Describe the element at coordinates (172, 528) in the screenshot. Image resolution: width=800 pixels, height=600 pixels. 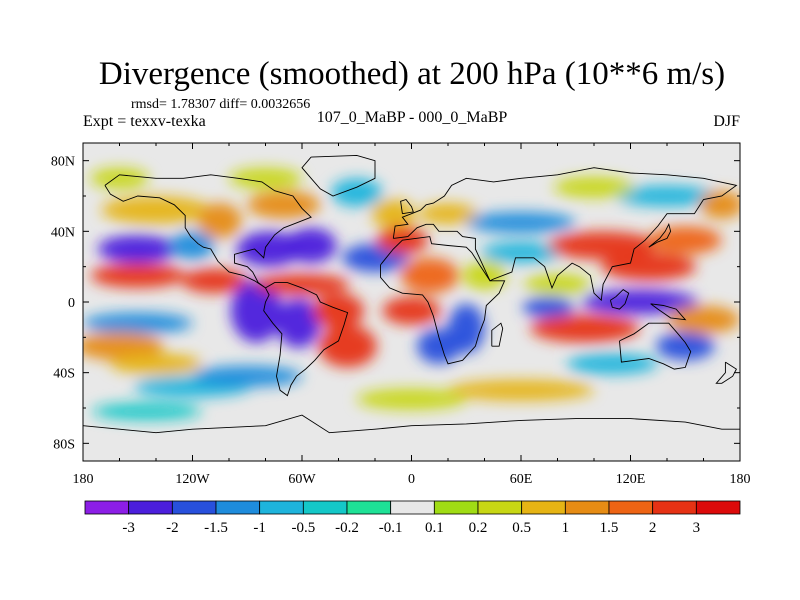
I see `colorbar-label: -2` at that location.